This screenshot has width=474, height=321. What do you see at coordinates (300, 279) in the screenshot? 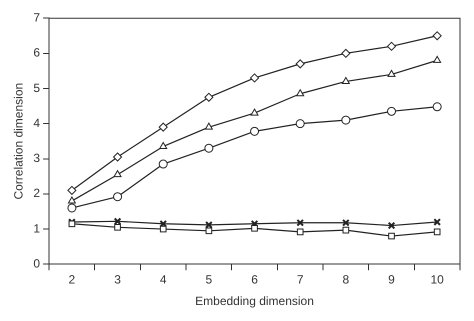
I see `x-tick-label: 7` at bounding box center [300, 279].